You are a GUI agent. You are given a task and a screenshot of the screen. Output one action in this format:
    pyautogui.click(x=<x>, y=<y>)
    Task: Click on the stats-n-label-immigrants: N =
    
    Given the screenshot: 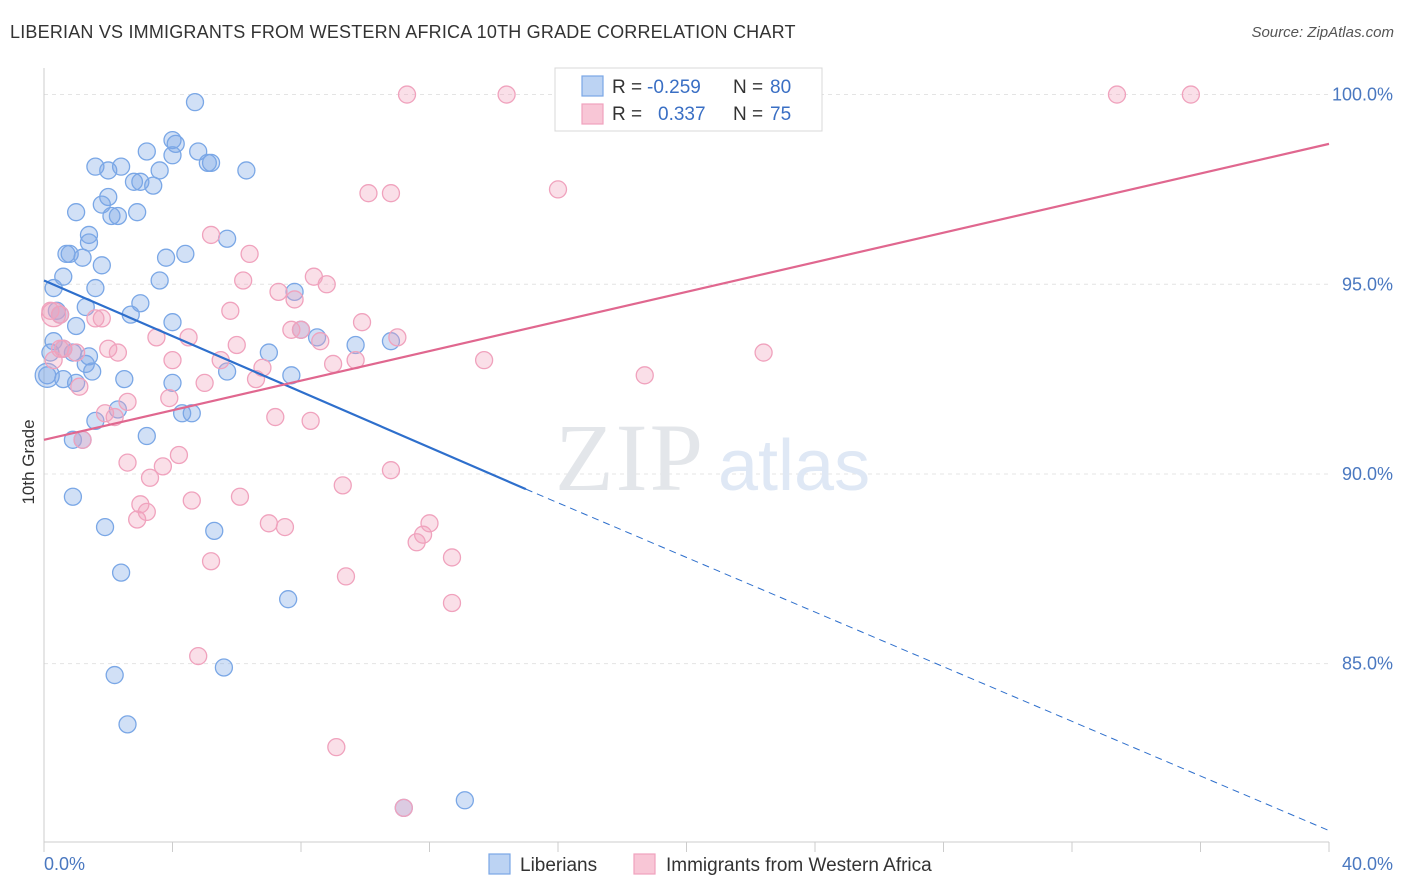 What is the action you would take?
    pyautogui.click(x=748, y=114)
    